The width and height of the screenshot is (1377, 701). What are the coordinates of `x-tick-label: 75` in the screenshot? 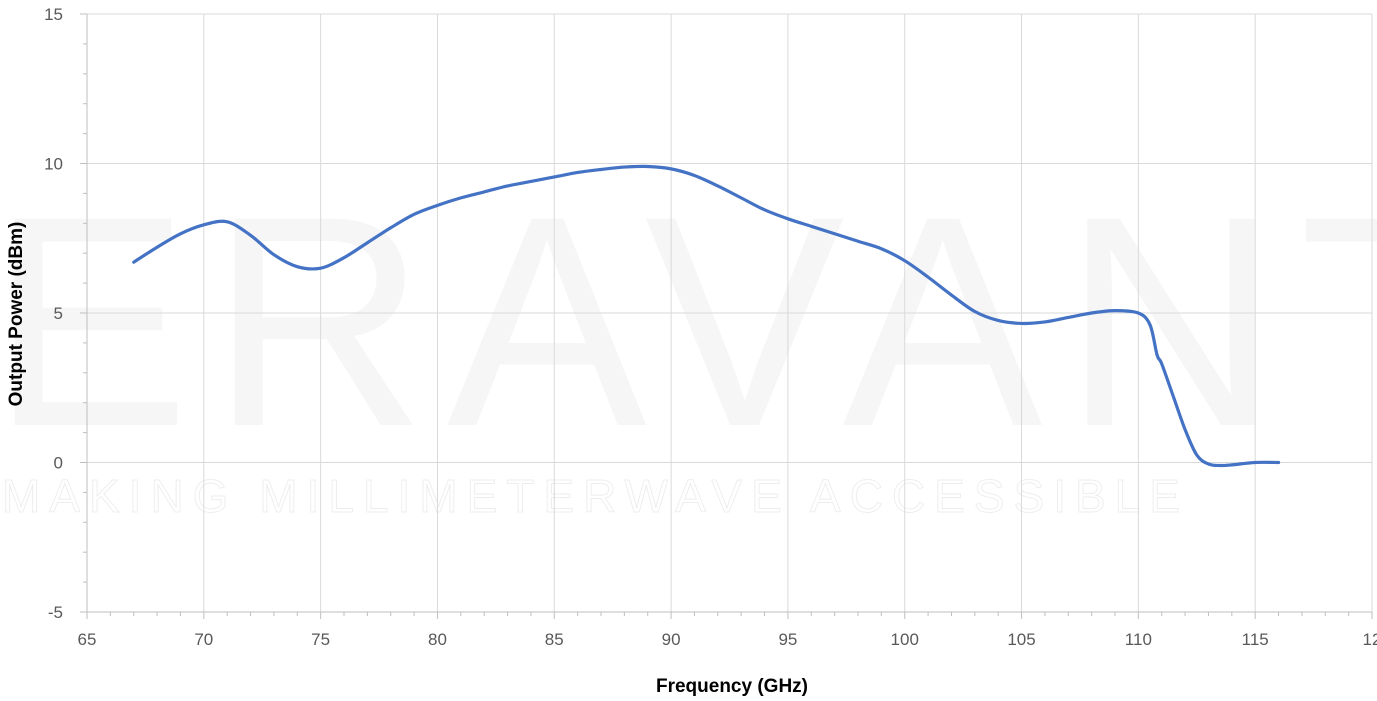 It's located at (320, 639).